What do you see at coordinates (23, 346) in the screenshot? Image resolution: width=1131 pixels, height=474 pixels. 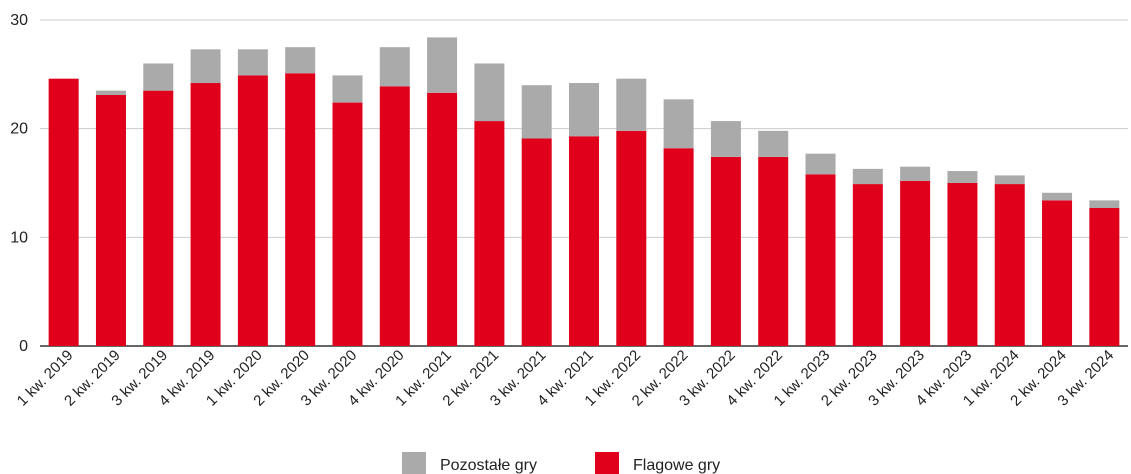 I see `y-tick-label: 0` at bounding box center [23, 346].